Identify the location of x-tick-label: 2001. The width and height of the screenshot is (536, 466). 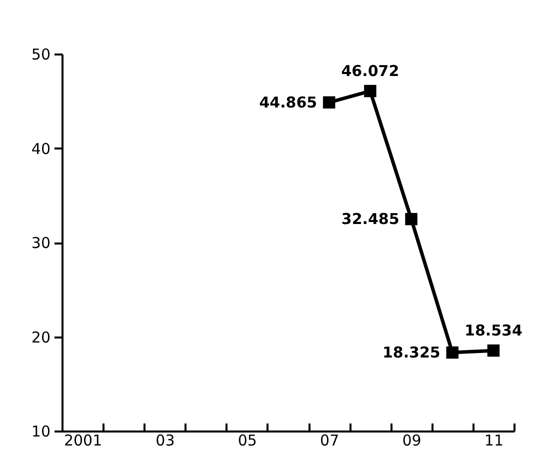
(83, 441).